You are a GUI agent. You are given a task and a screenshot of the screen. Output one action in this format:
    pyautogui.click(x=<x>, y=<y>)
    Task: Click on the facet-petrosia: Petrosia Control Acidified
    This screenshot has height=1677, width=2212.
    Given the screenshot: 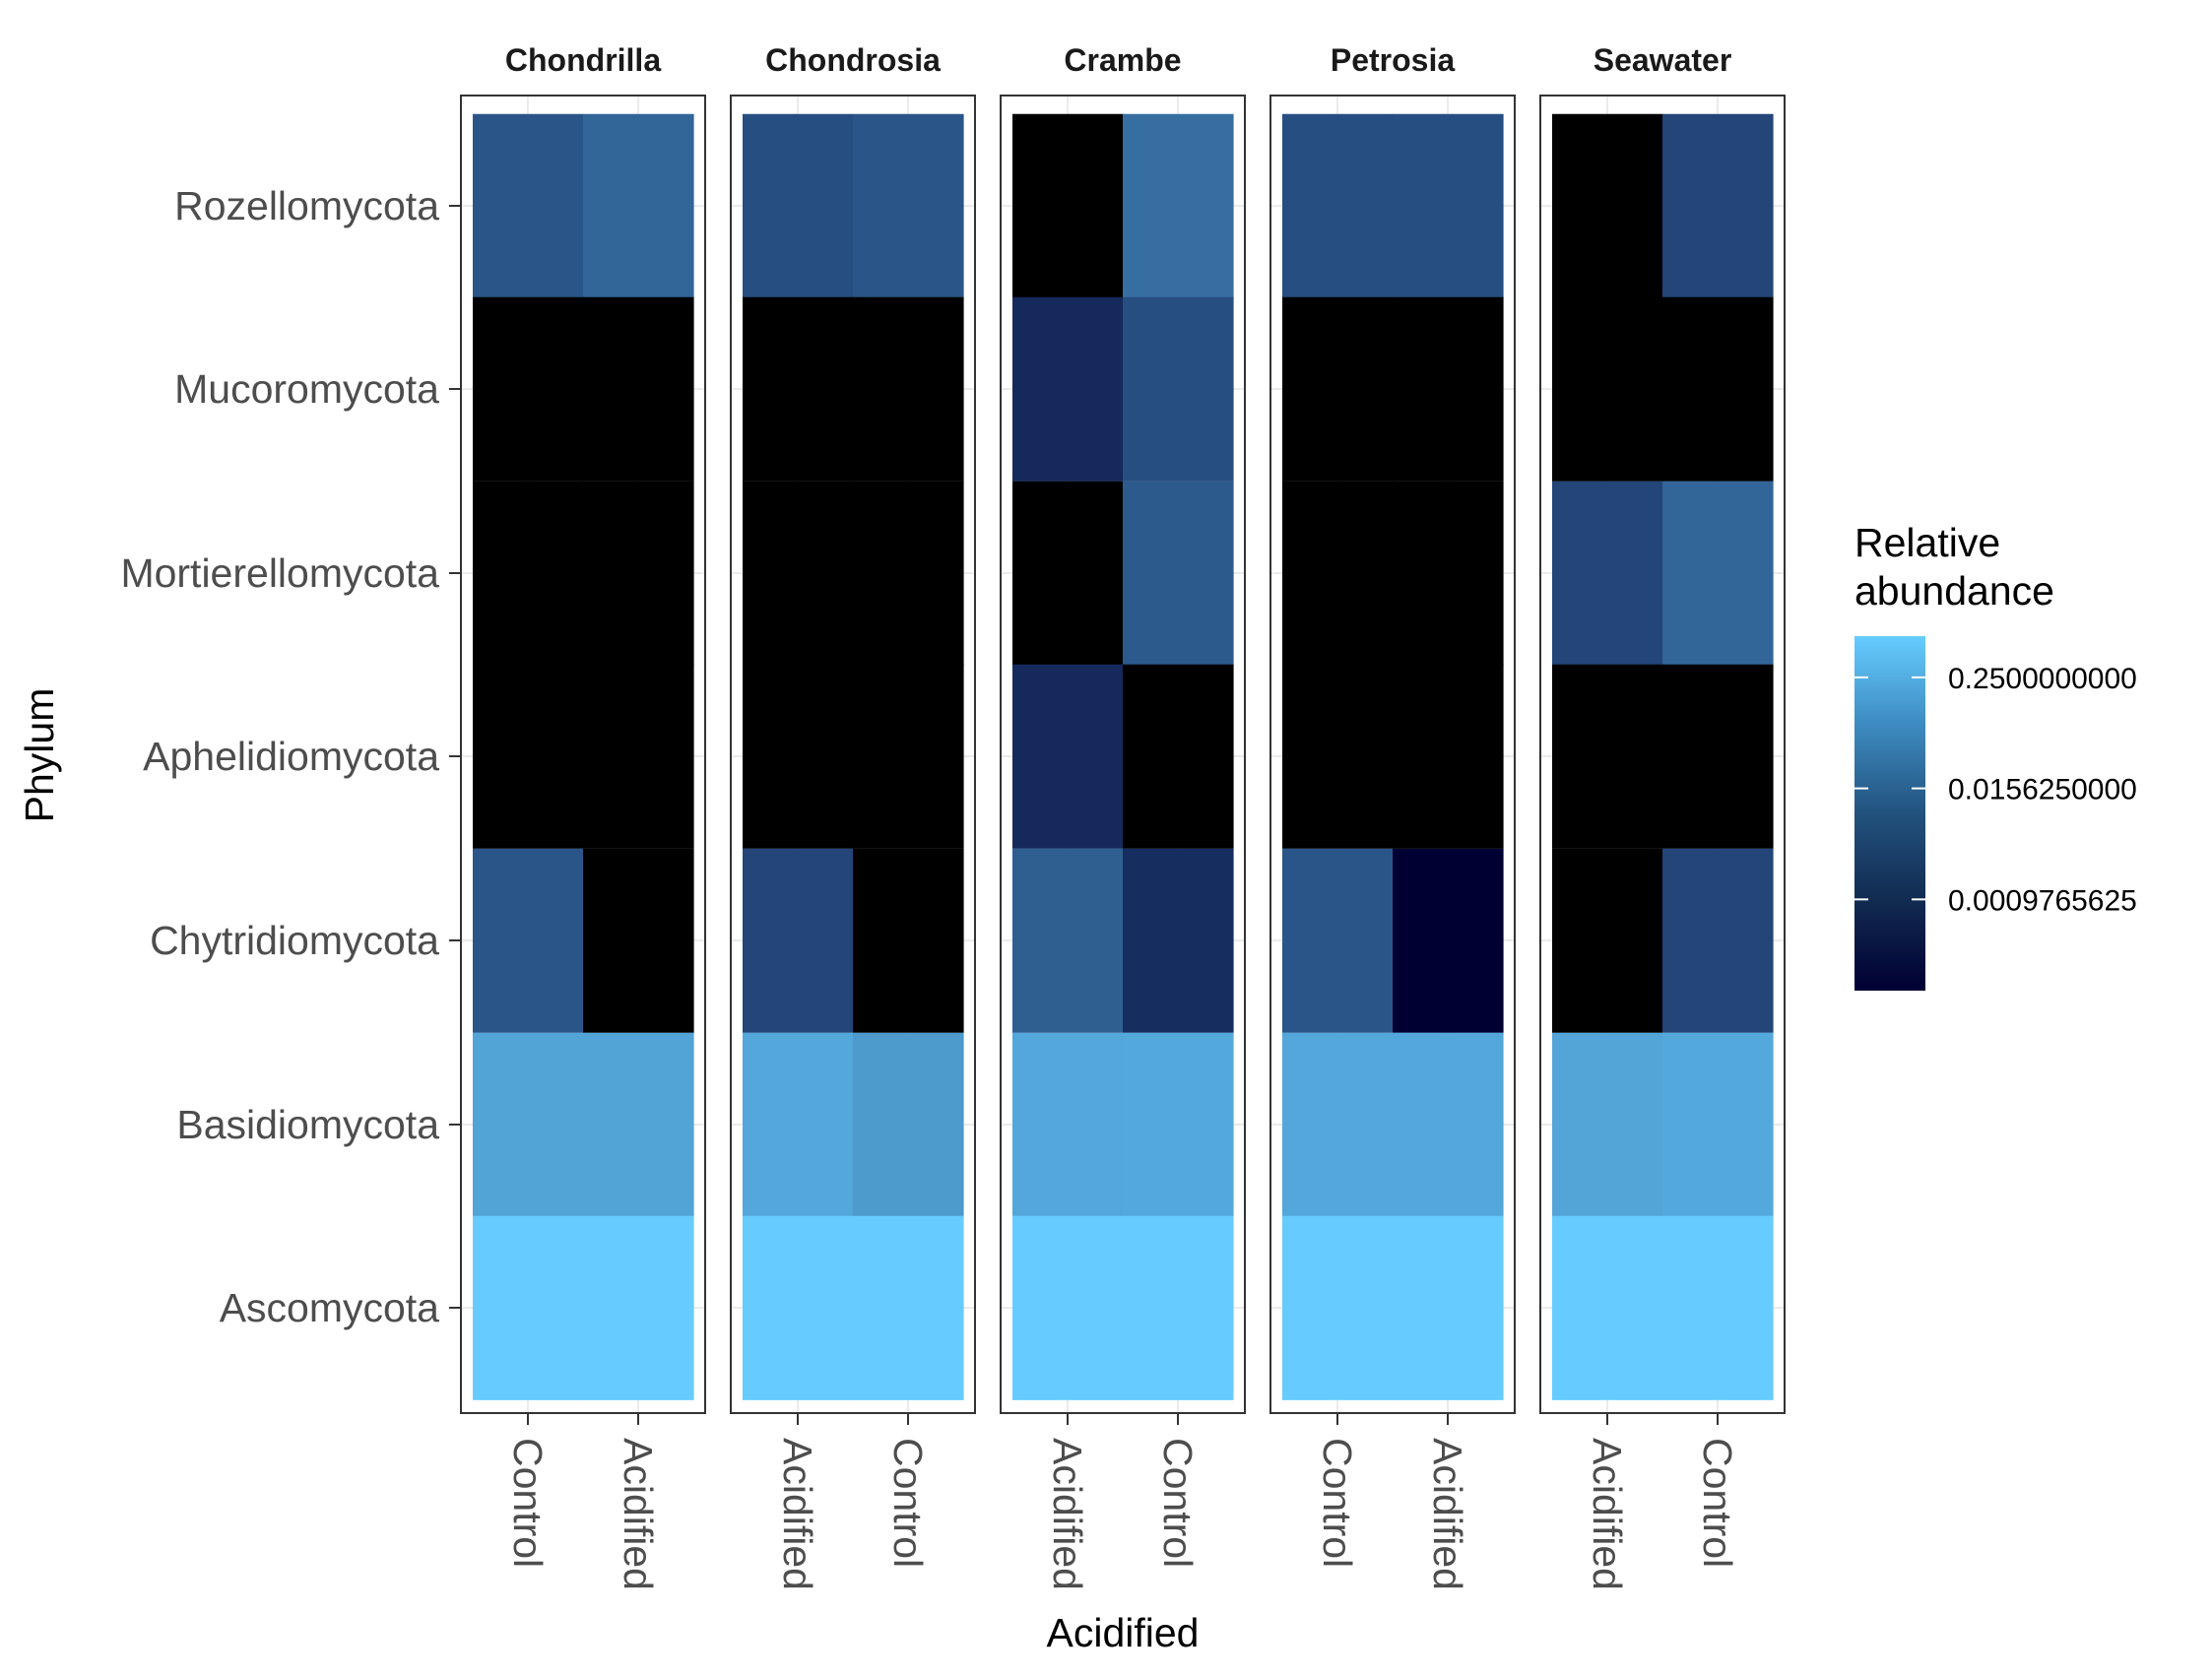 What is the action you would take?
    pyautogui.click(x=1392, y=816)
    